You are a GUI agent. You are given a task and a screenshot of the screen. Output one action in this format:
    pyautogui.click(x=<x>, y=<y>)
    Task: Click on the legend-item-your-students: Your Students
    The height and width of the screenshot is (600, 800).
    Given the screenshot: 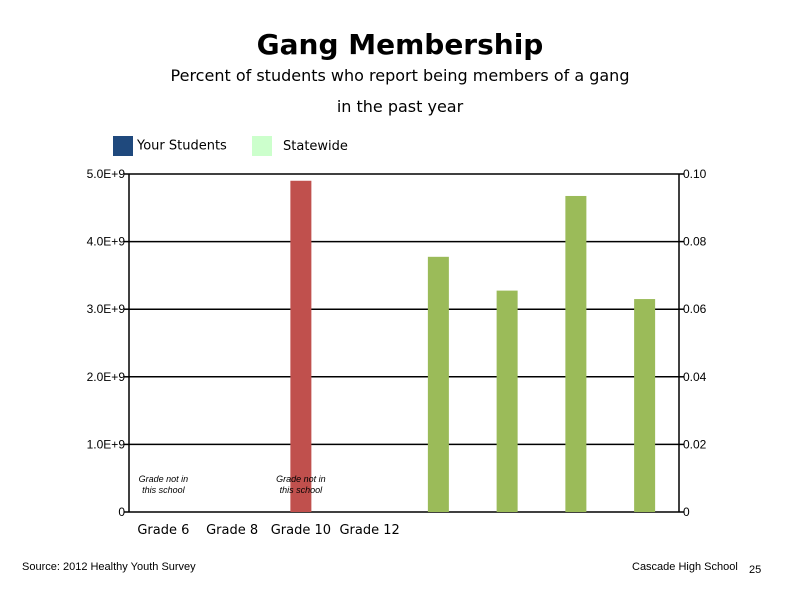 What is the action you would take?
    pyautogui.click(x=170, y=146)
    